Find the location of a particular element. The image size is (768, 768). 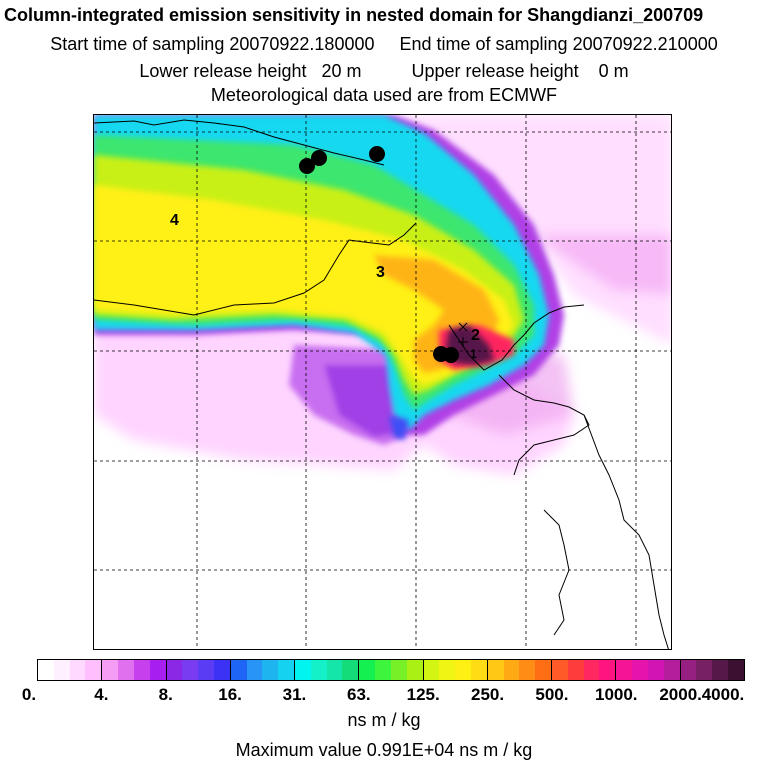

color-scale-unit: ns m / kg is located at coordinates (384, 720).